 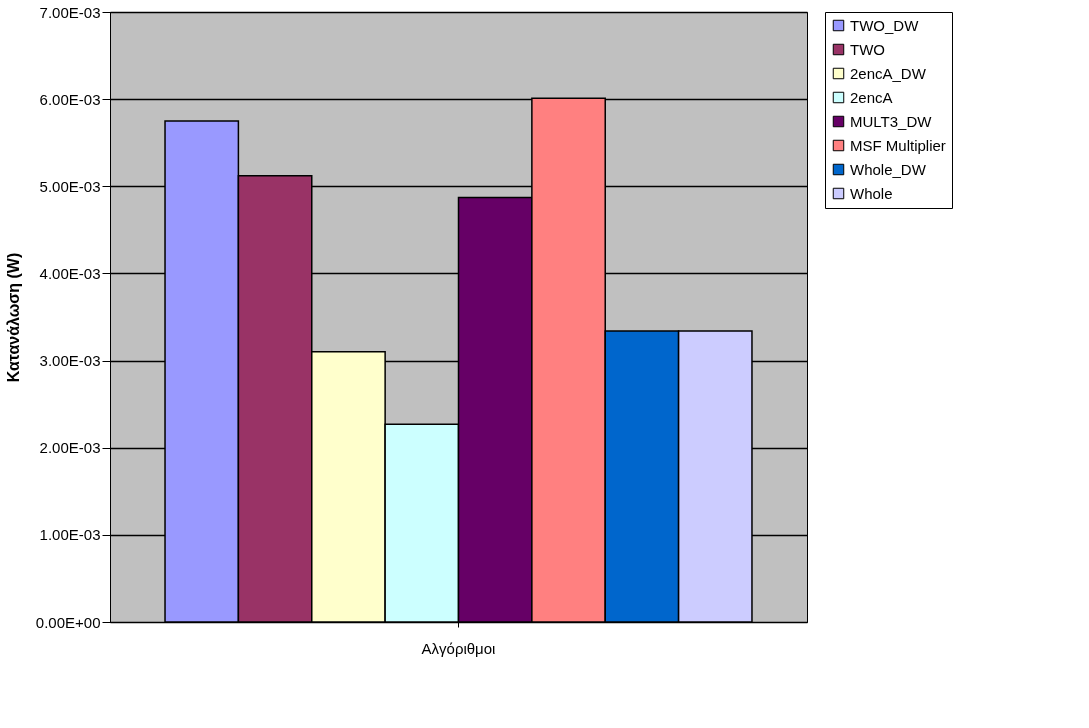 What do you see at coordinates (867, 49) in the screenshot?
I see `legend-label: TWO` at bounding box center [867, 49].